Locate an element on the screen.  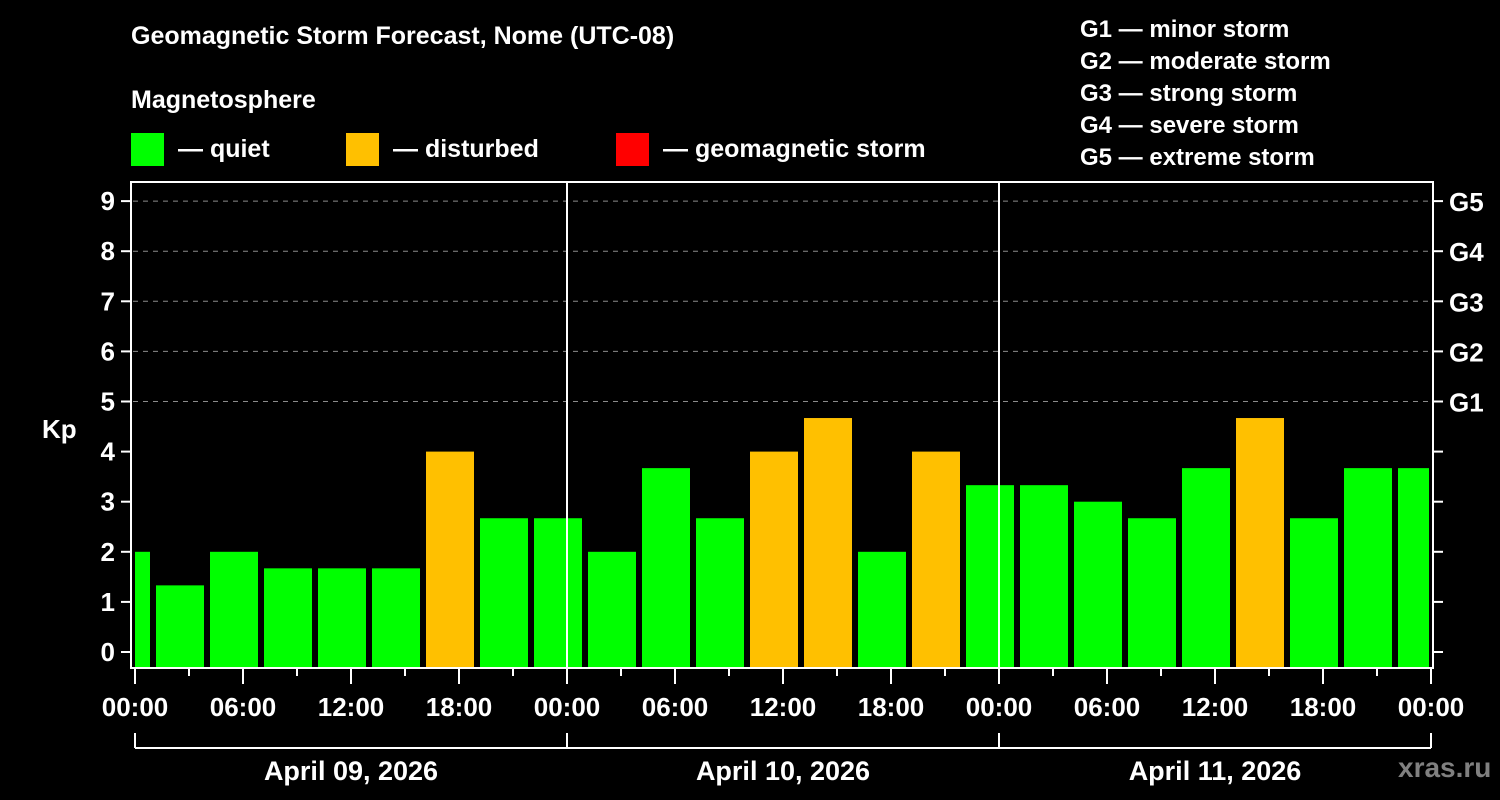
y-tick-label: 6 is located at coordinates (108, 351).